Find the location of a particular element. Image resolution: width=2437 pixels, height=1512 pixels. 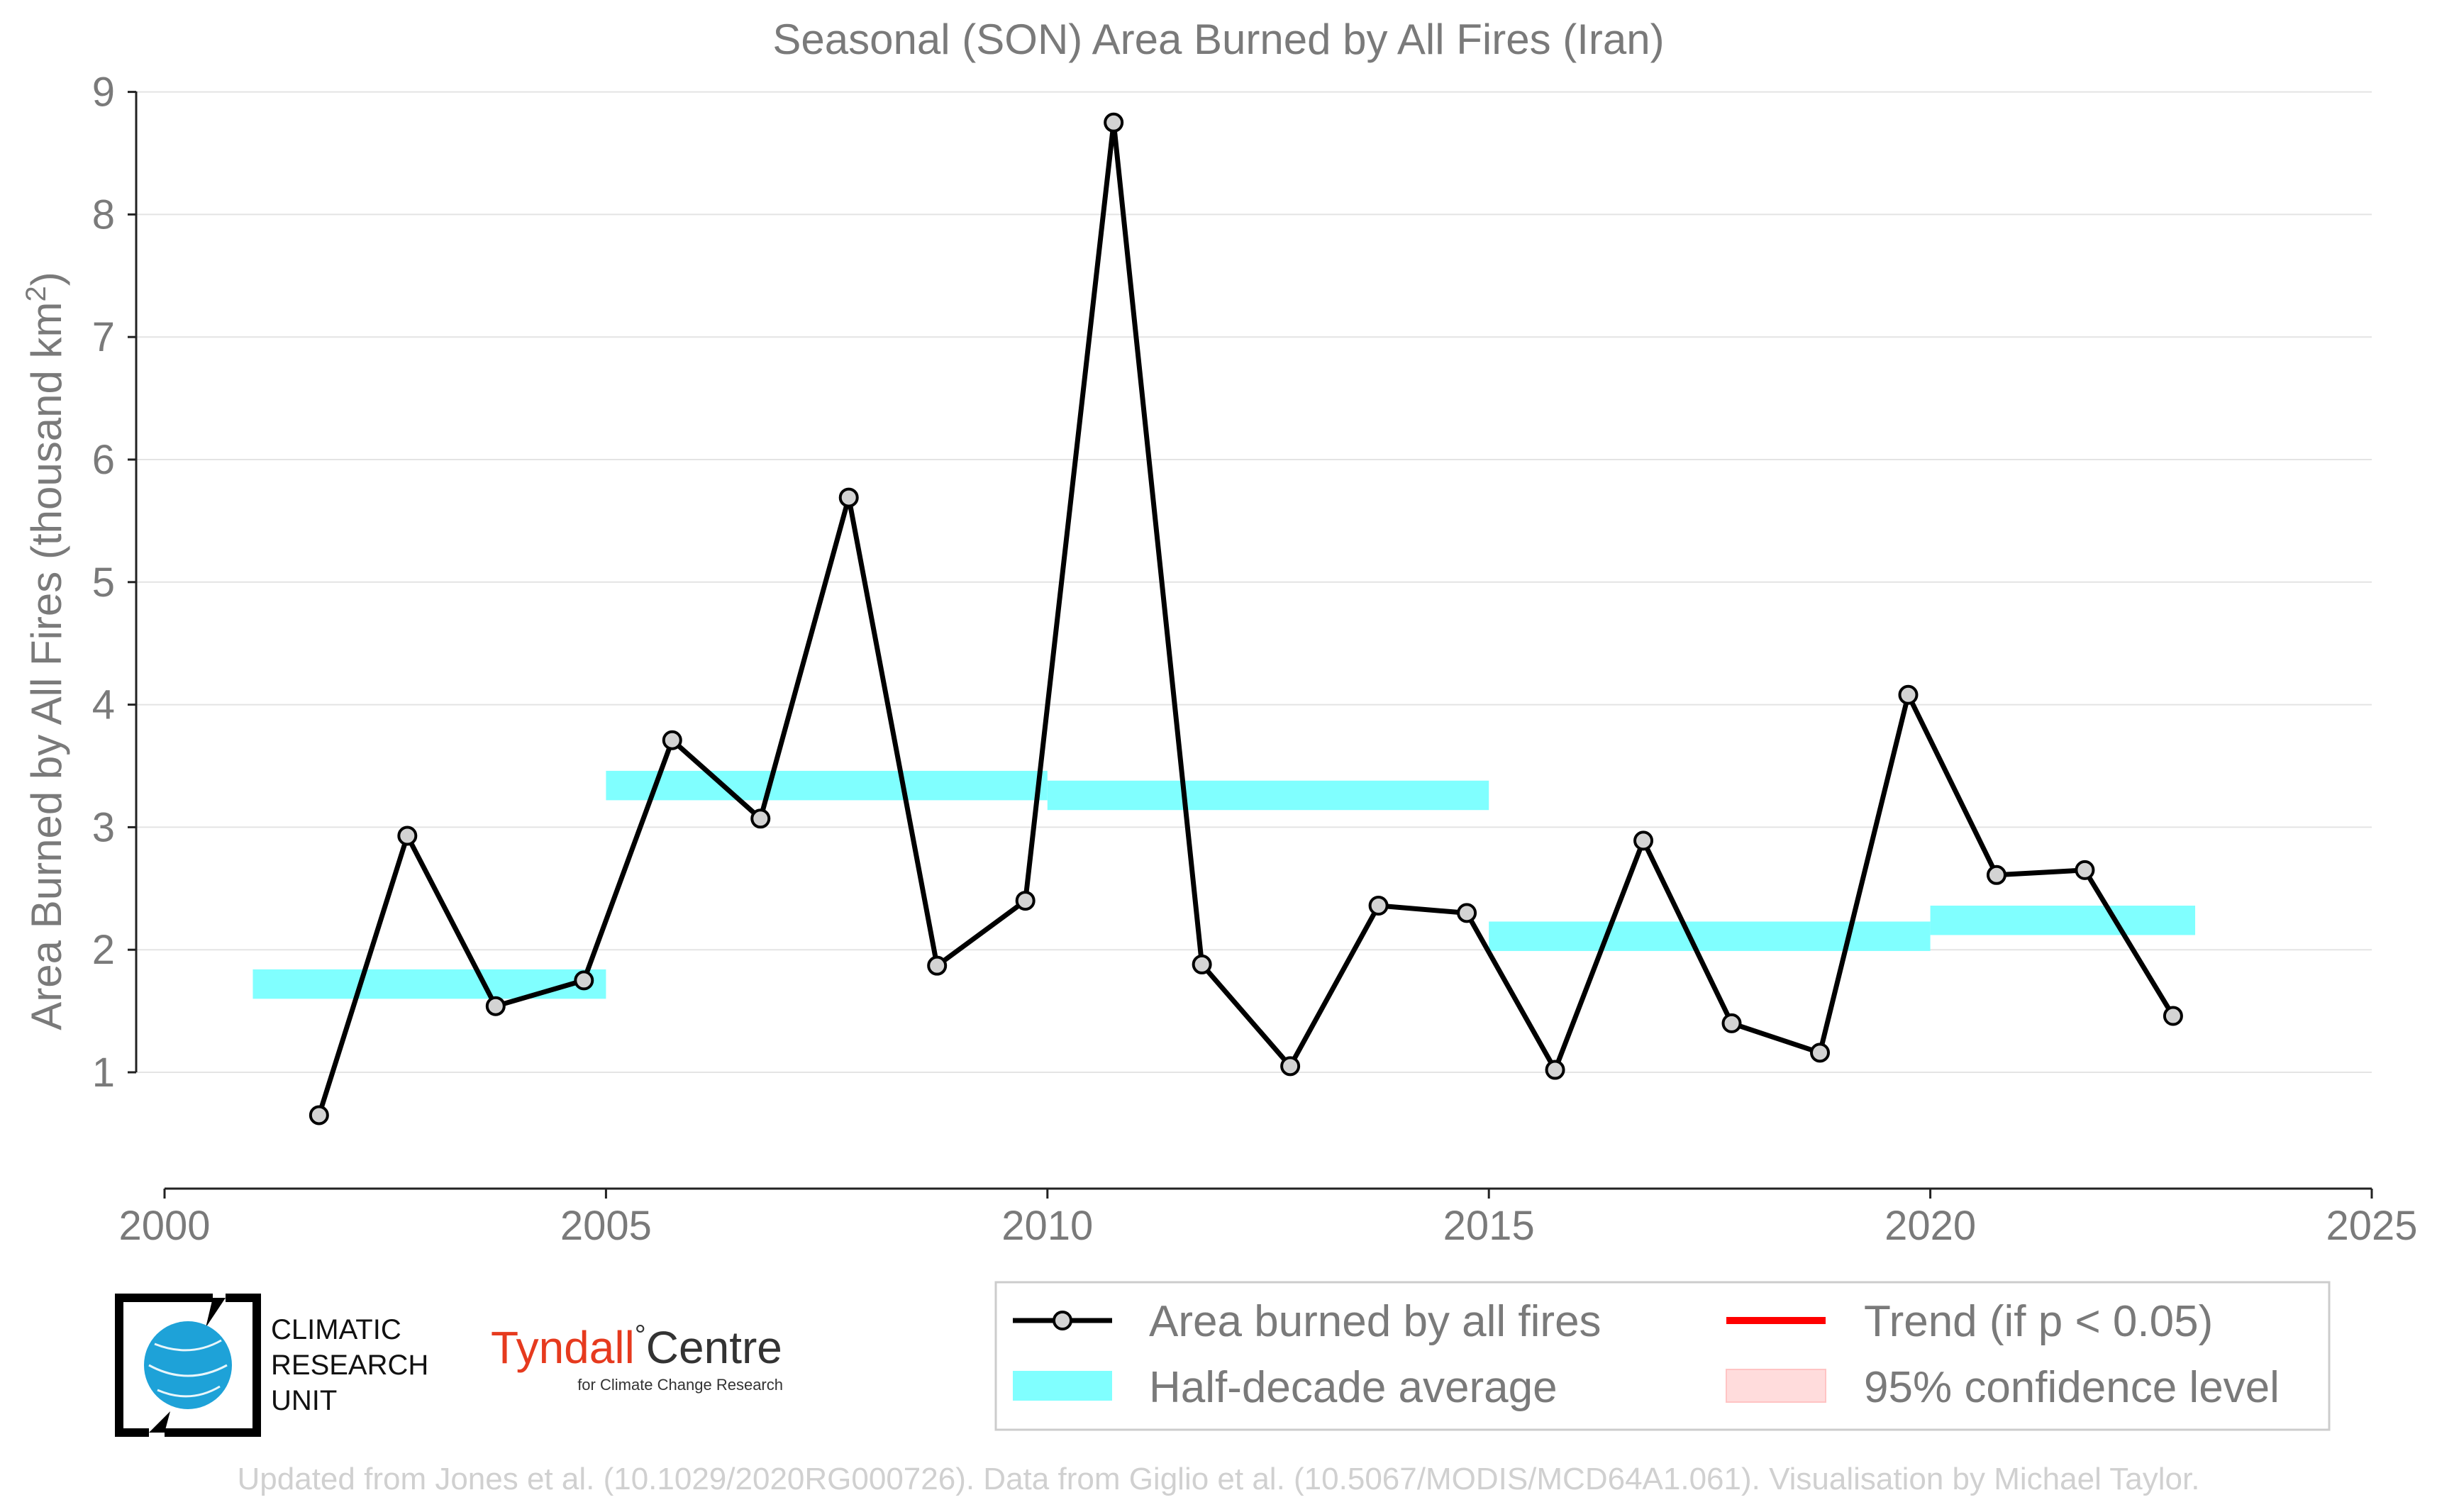

legend-box is located at coordinates (1663, 1356).